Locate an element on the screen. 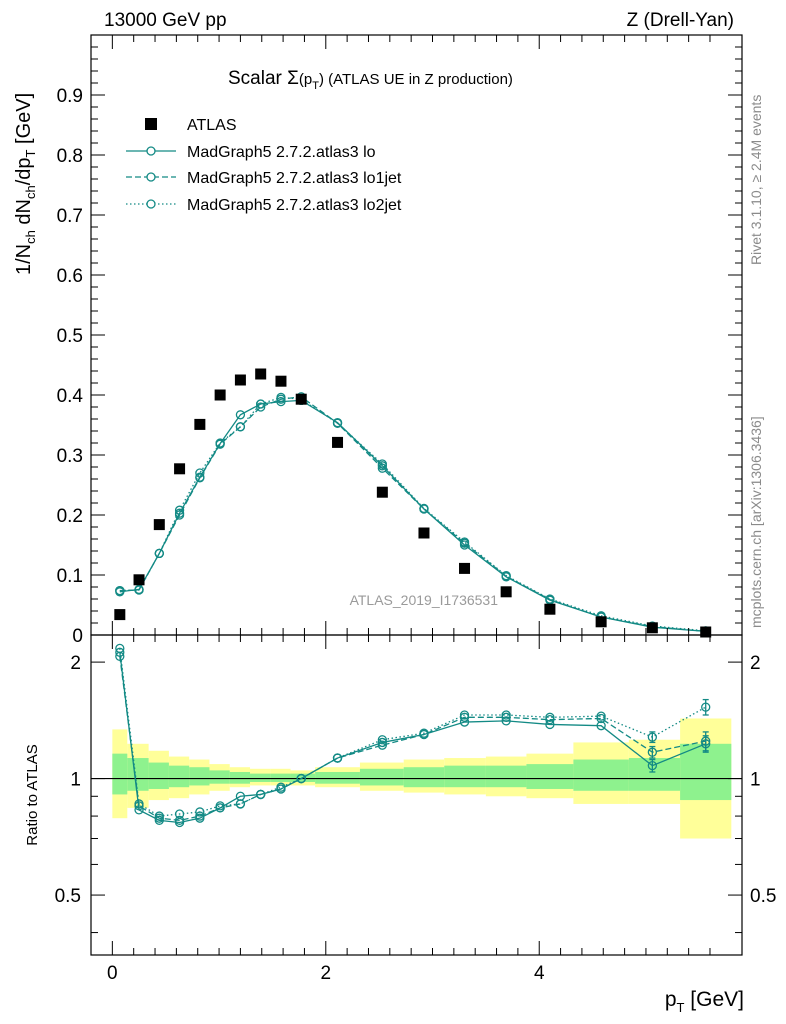 This screenshot has height=1024, width=786. main-y-tick-label: 0.7 is located at coordinates (70, 216).